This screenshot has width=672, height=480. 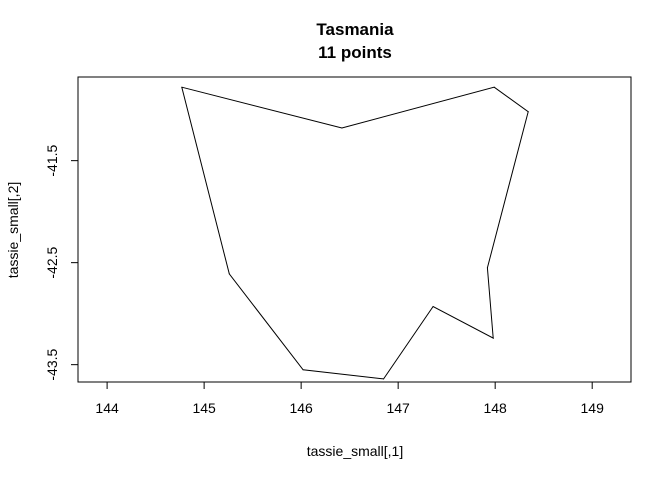 I want to click on x-tick-label: 145, so click(x=204, y=408).